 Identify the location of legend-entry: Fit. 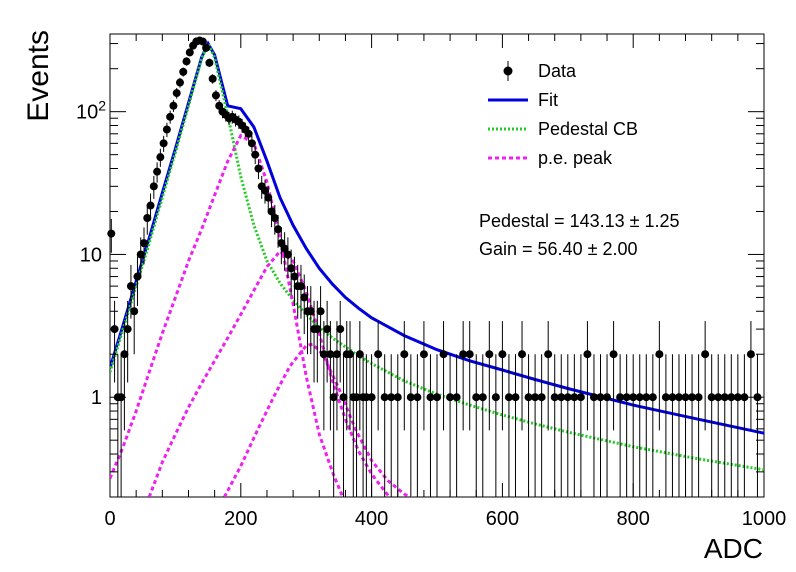
(523, 100).